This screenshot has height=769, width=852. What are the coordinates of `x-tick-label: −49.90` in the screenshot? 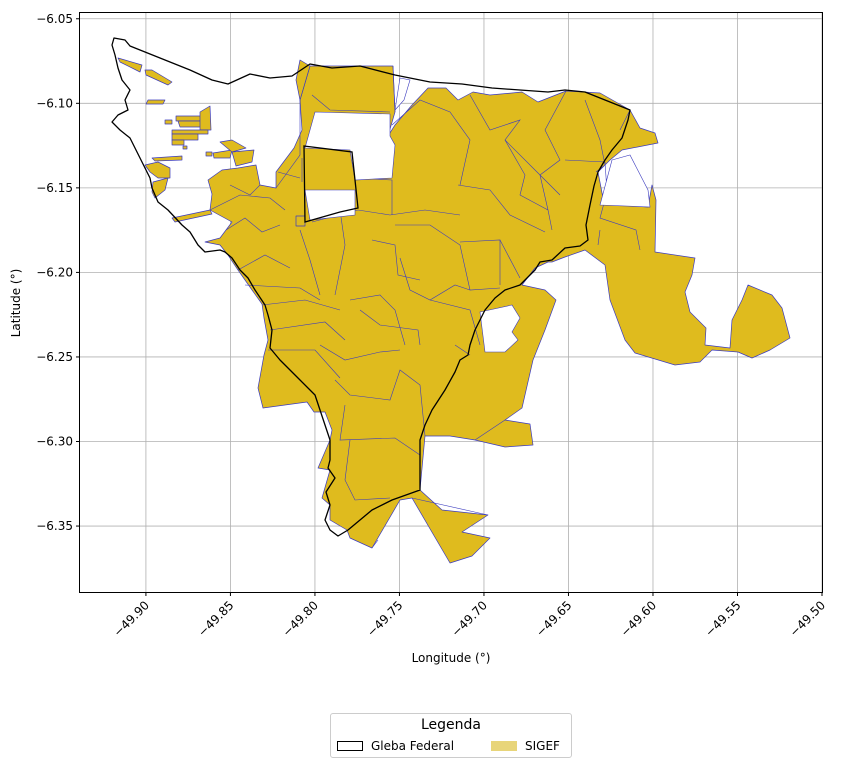 It's located at (131, 618).